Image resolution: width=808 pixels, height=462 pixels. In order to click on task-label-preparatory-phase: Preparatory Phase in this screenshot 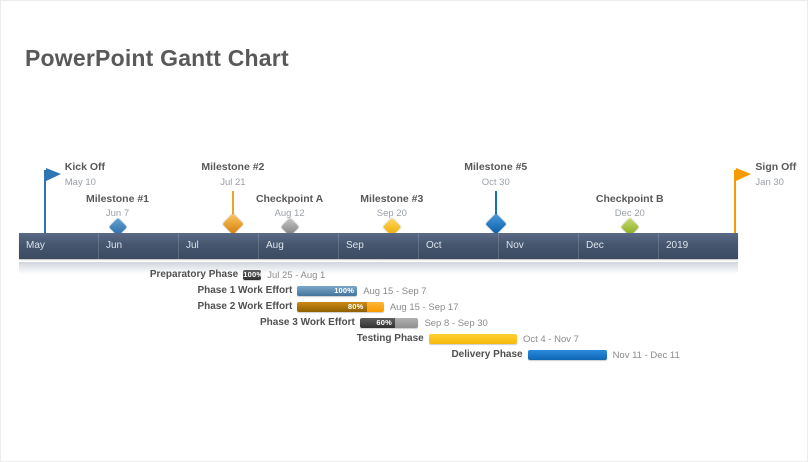, I will do `click(194, 274)`.